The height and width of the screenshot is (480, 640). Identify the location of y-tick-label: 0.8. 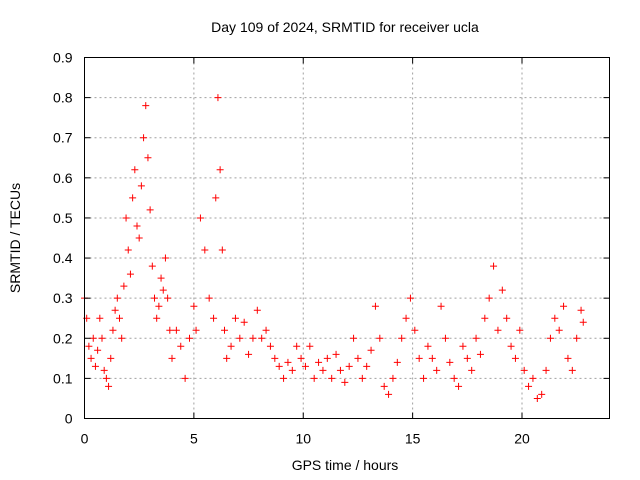
(63, 98).